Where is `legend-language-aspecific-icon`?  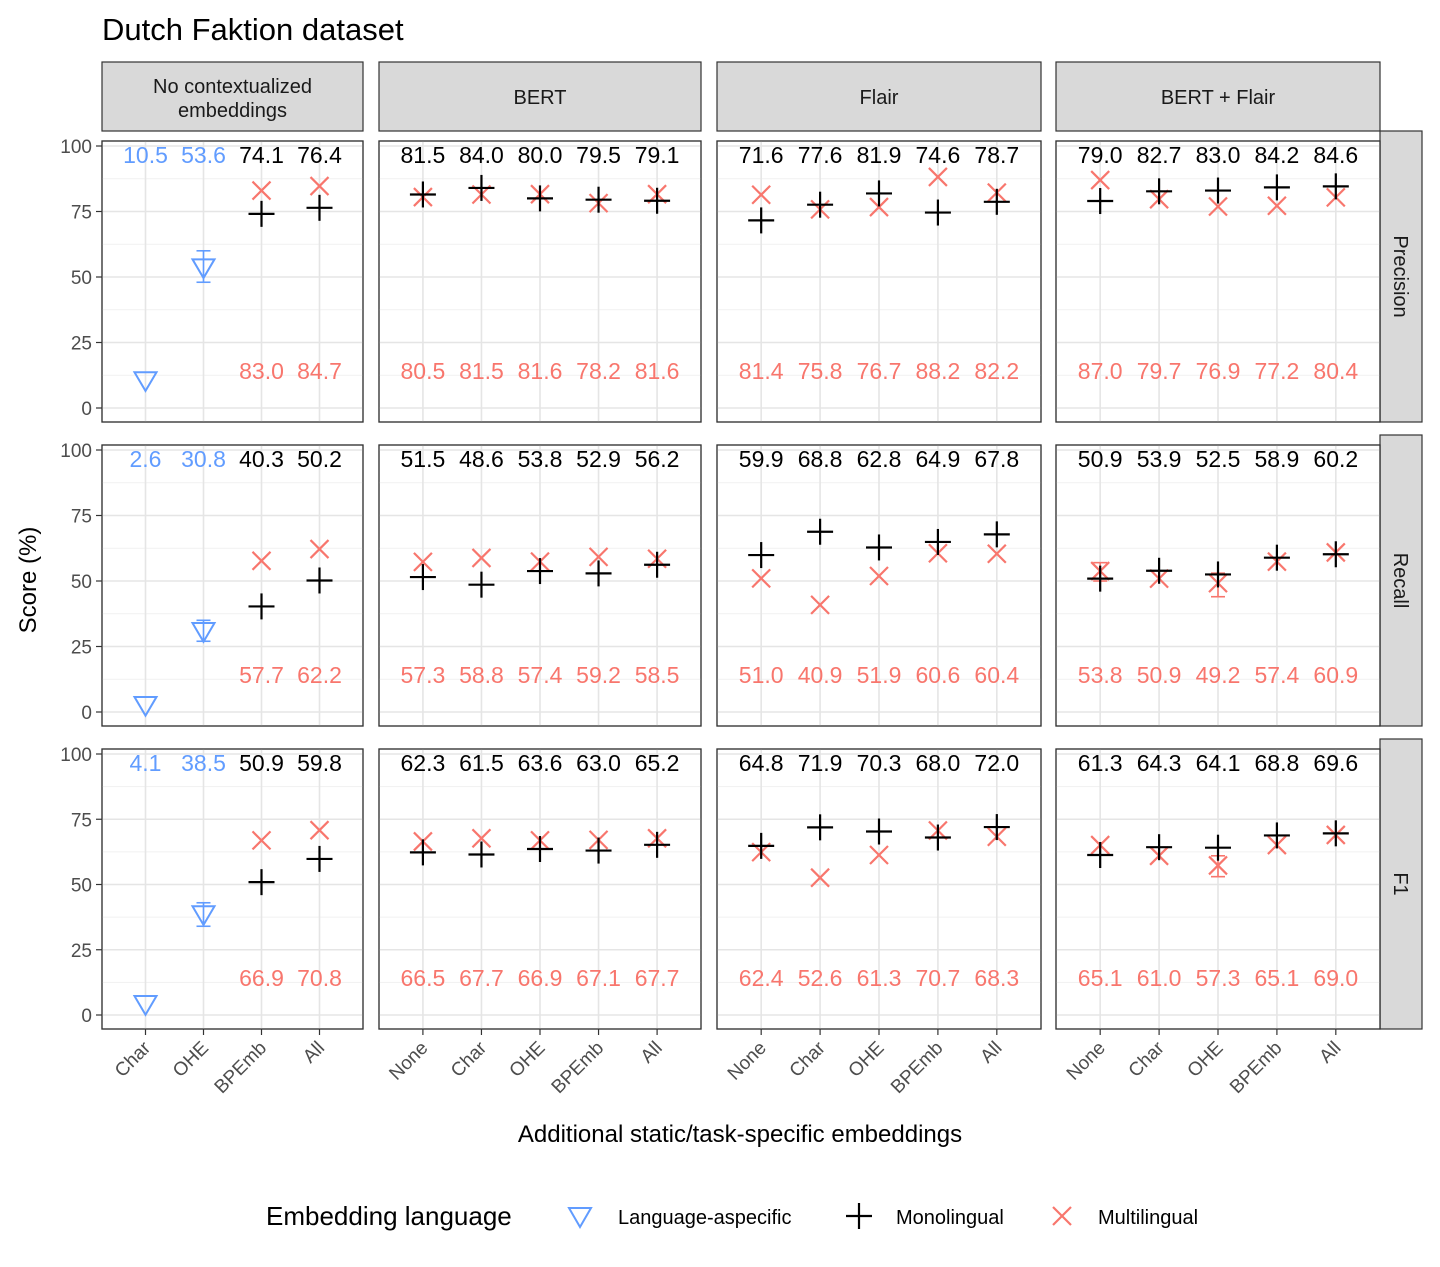 legend-language-aspecific-icon is located at coordinates (580, 1218).